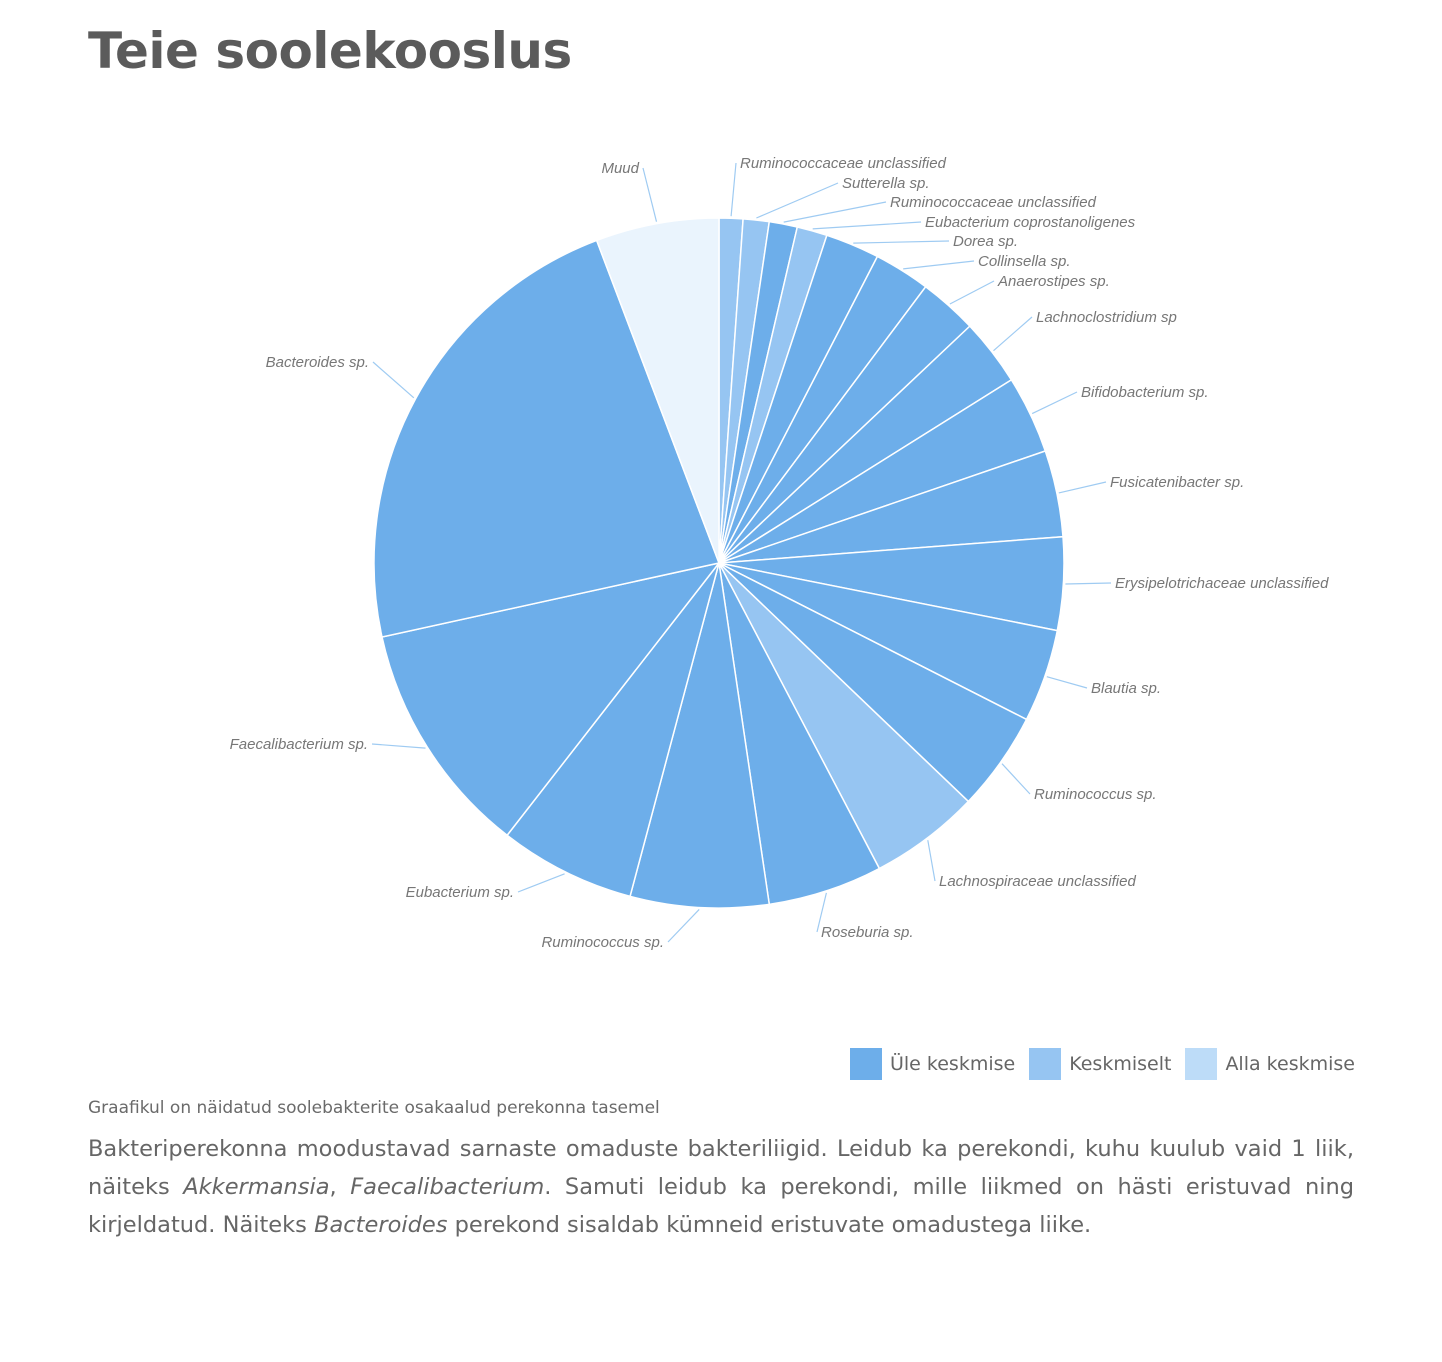  Describe the element at coordinates (299, 744) in the screenshot. I see `slice-label: Faecalibacterium sp.` at that location.